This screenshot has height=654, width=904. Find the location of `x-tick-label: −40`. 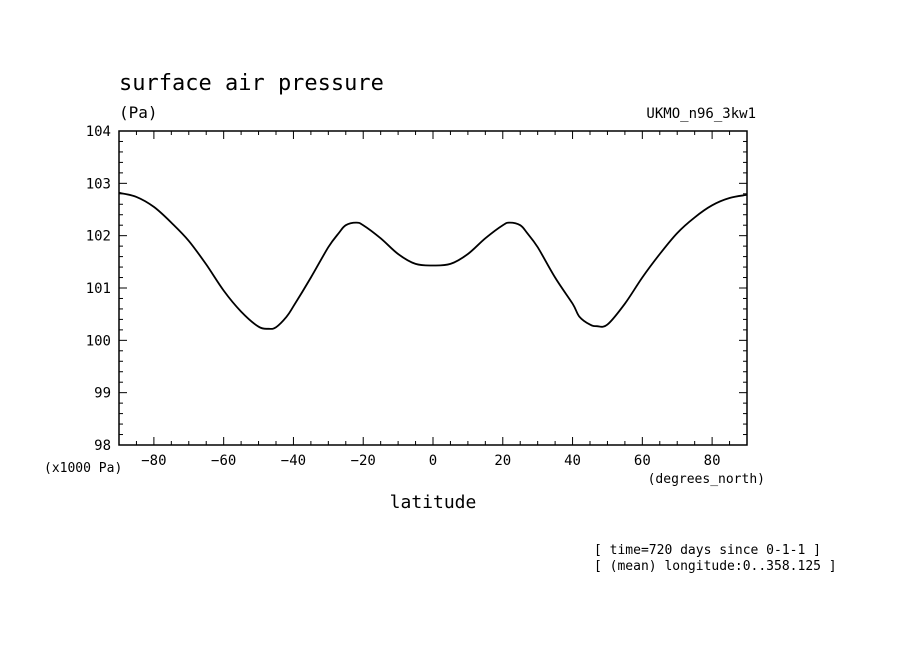

x-tick-label: −40 is located at coordinates (293, 461).